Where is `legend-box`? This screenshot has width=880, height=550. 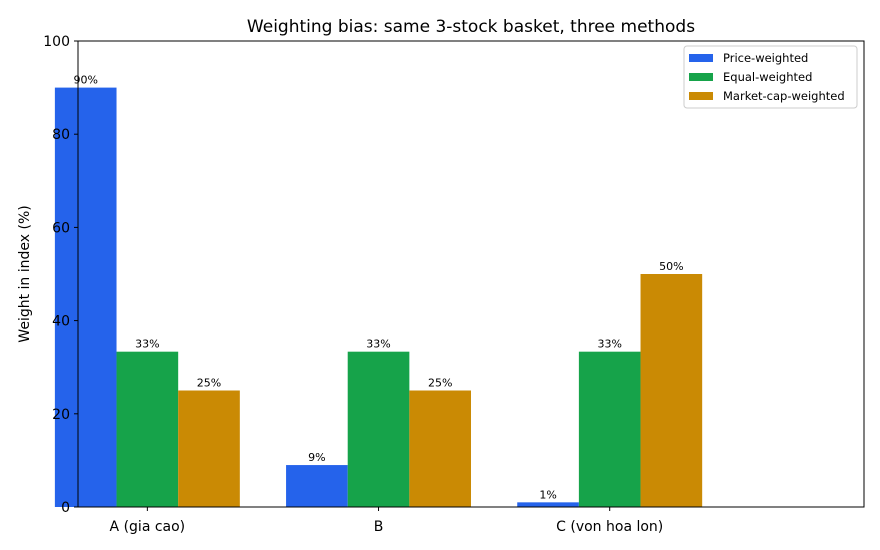 legend-box is located at coordinates (770, 77).